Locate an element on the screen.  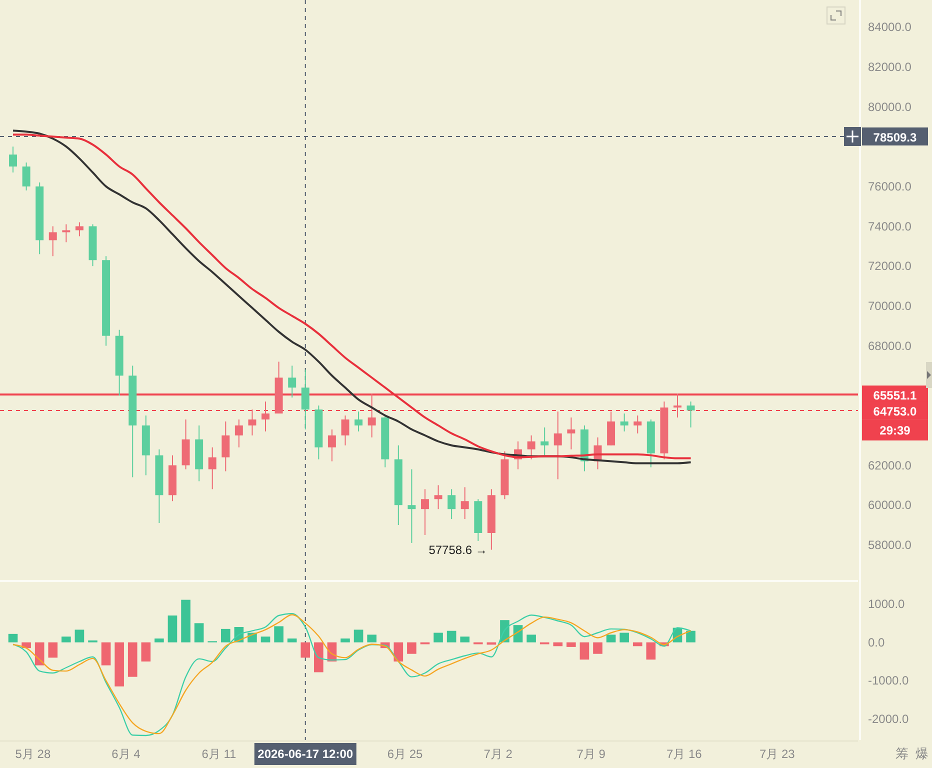
y-tick-label: -2000.0 is located at coordinates (889, 719).